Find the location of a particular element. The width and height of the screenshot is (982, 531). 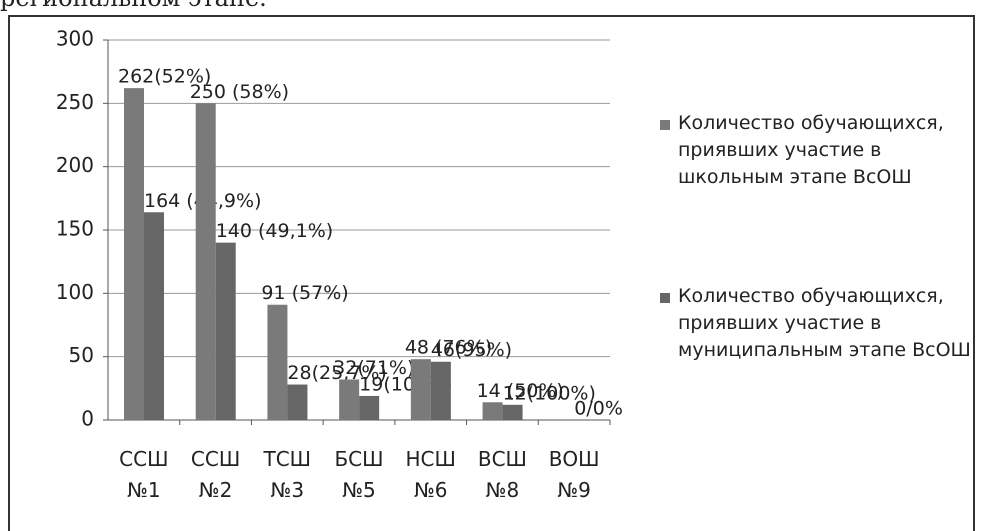

x-tick-label: ТСШ №3 is located at coordinates (287, 474).